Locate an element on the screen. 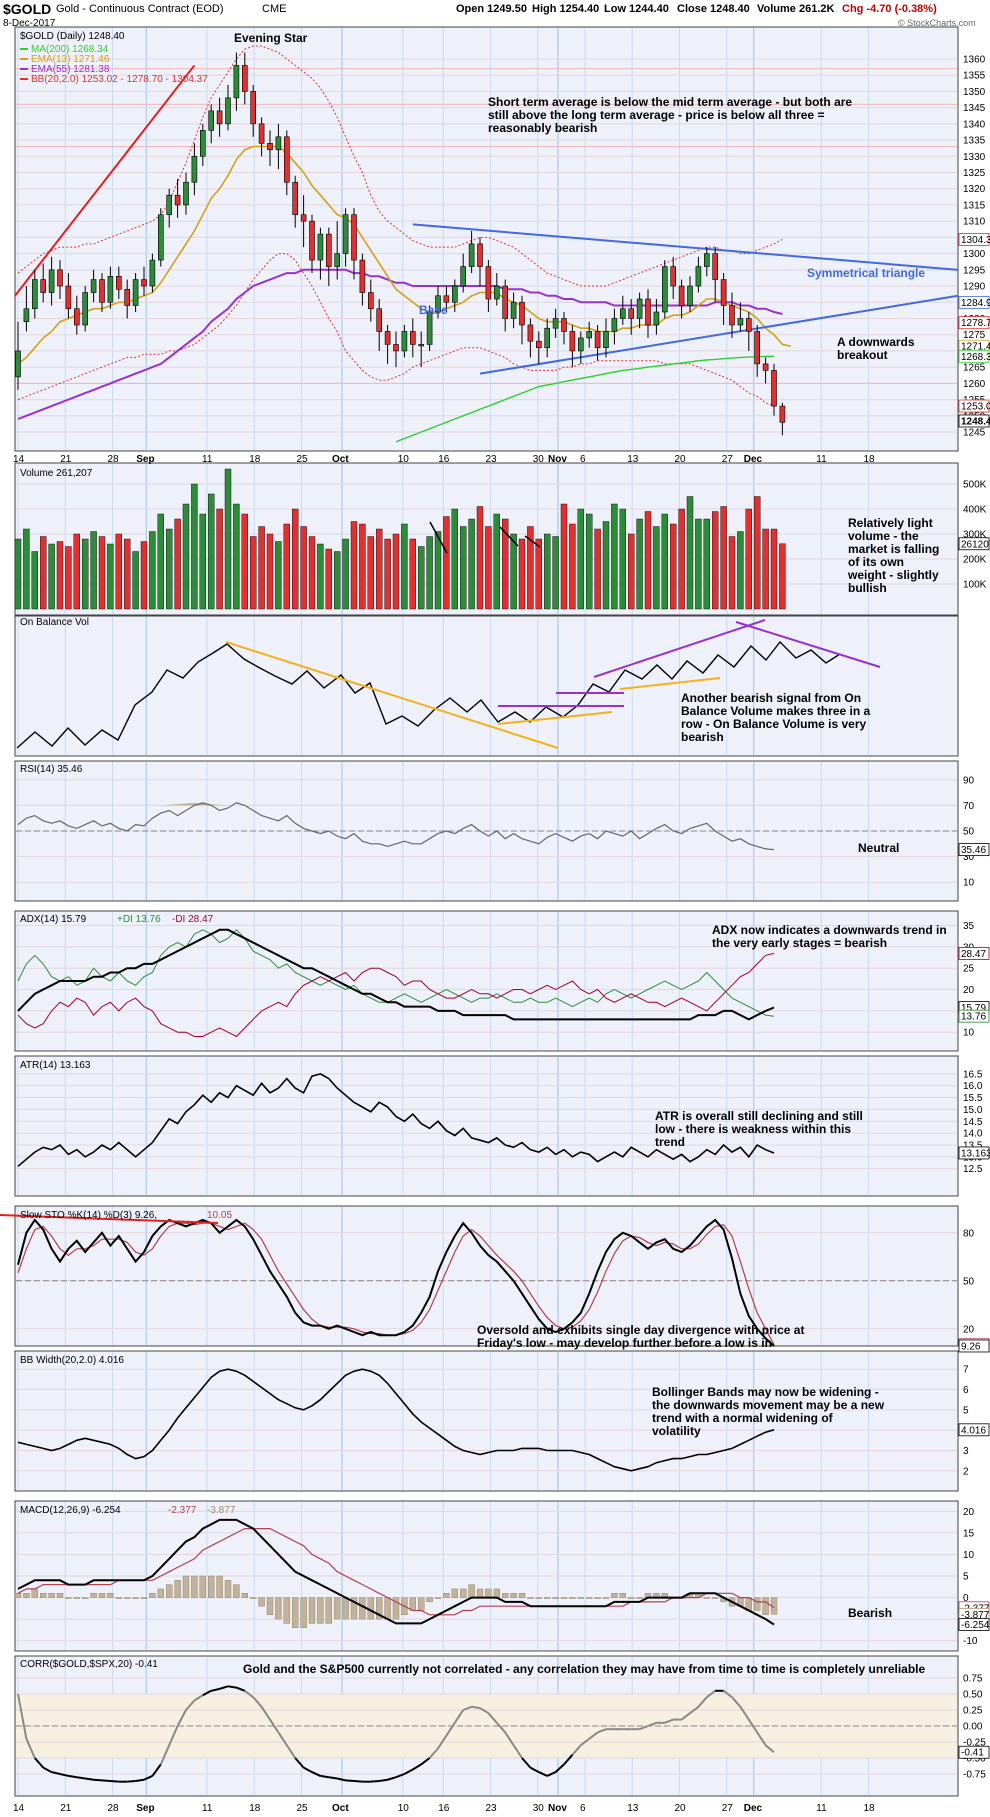 The height and width of the screenshot is (1817, 990). adx-tick: 10 is located at coordinates (969, 1033).